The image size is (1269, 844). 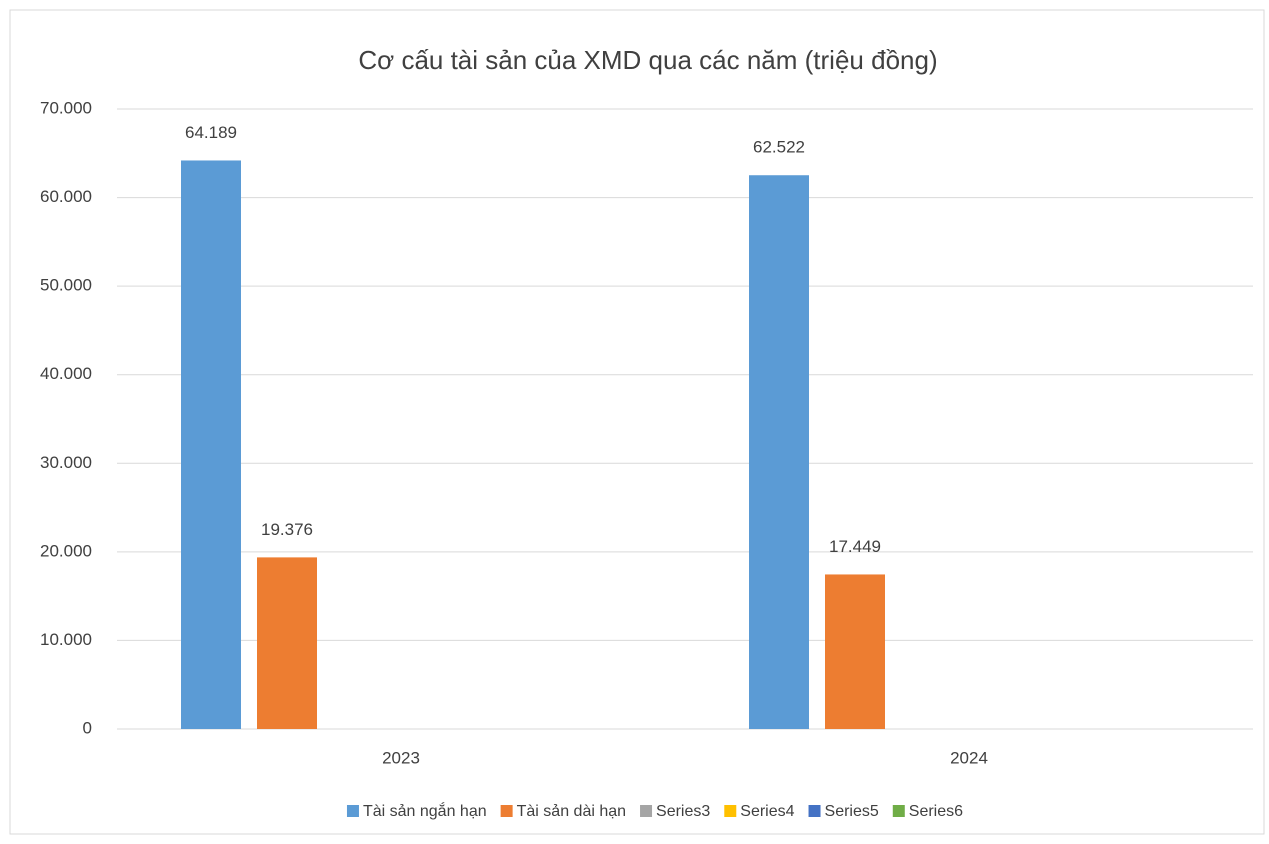 What do you see at coordinates (852, 811) in the screenshot?
I see `legend-label: Series5` at bounding box center [852, 811].